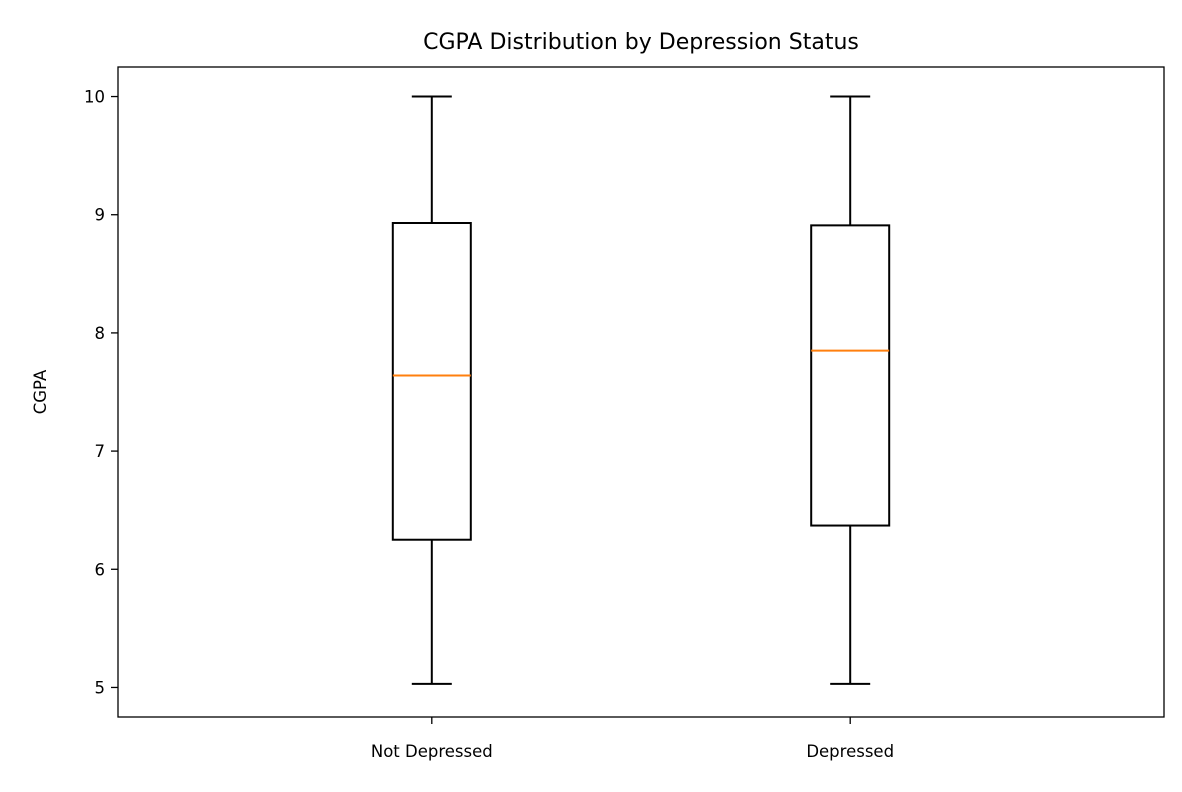 This screenshot has width=1182, height=792. What do you see at coordinates (641, 42) in the screenshot?
I see `chart-title: CGPA Distribution by Depression Status` at bounding box center [641, 42].